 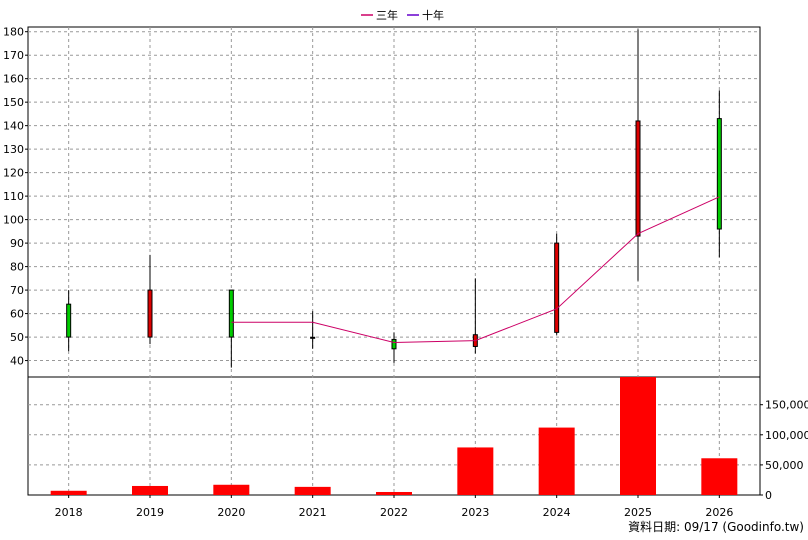 What do you see at coordinates (784, 465) in the screenshot?
I see `volume-tick-label: 50,000` at bounding box center [784, 465].